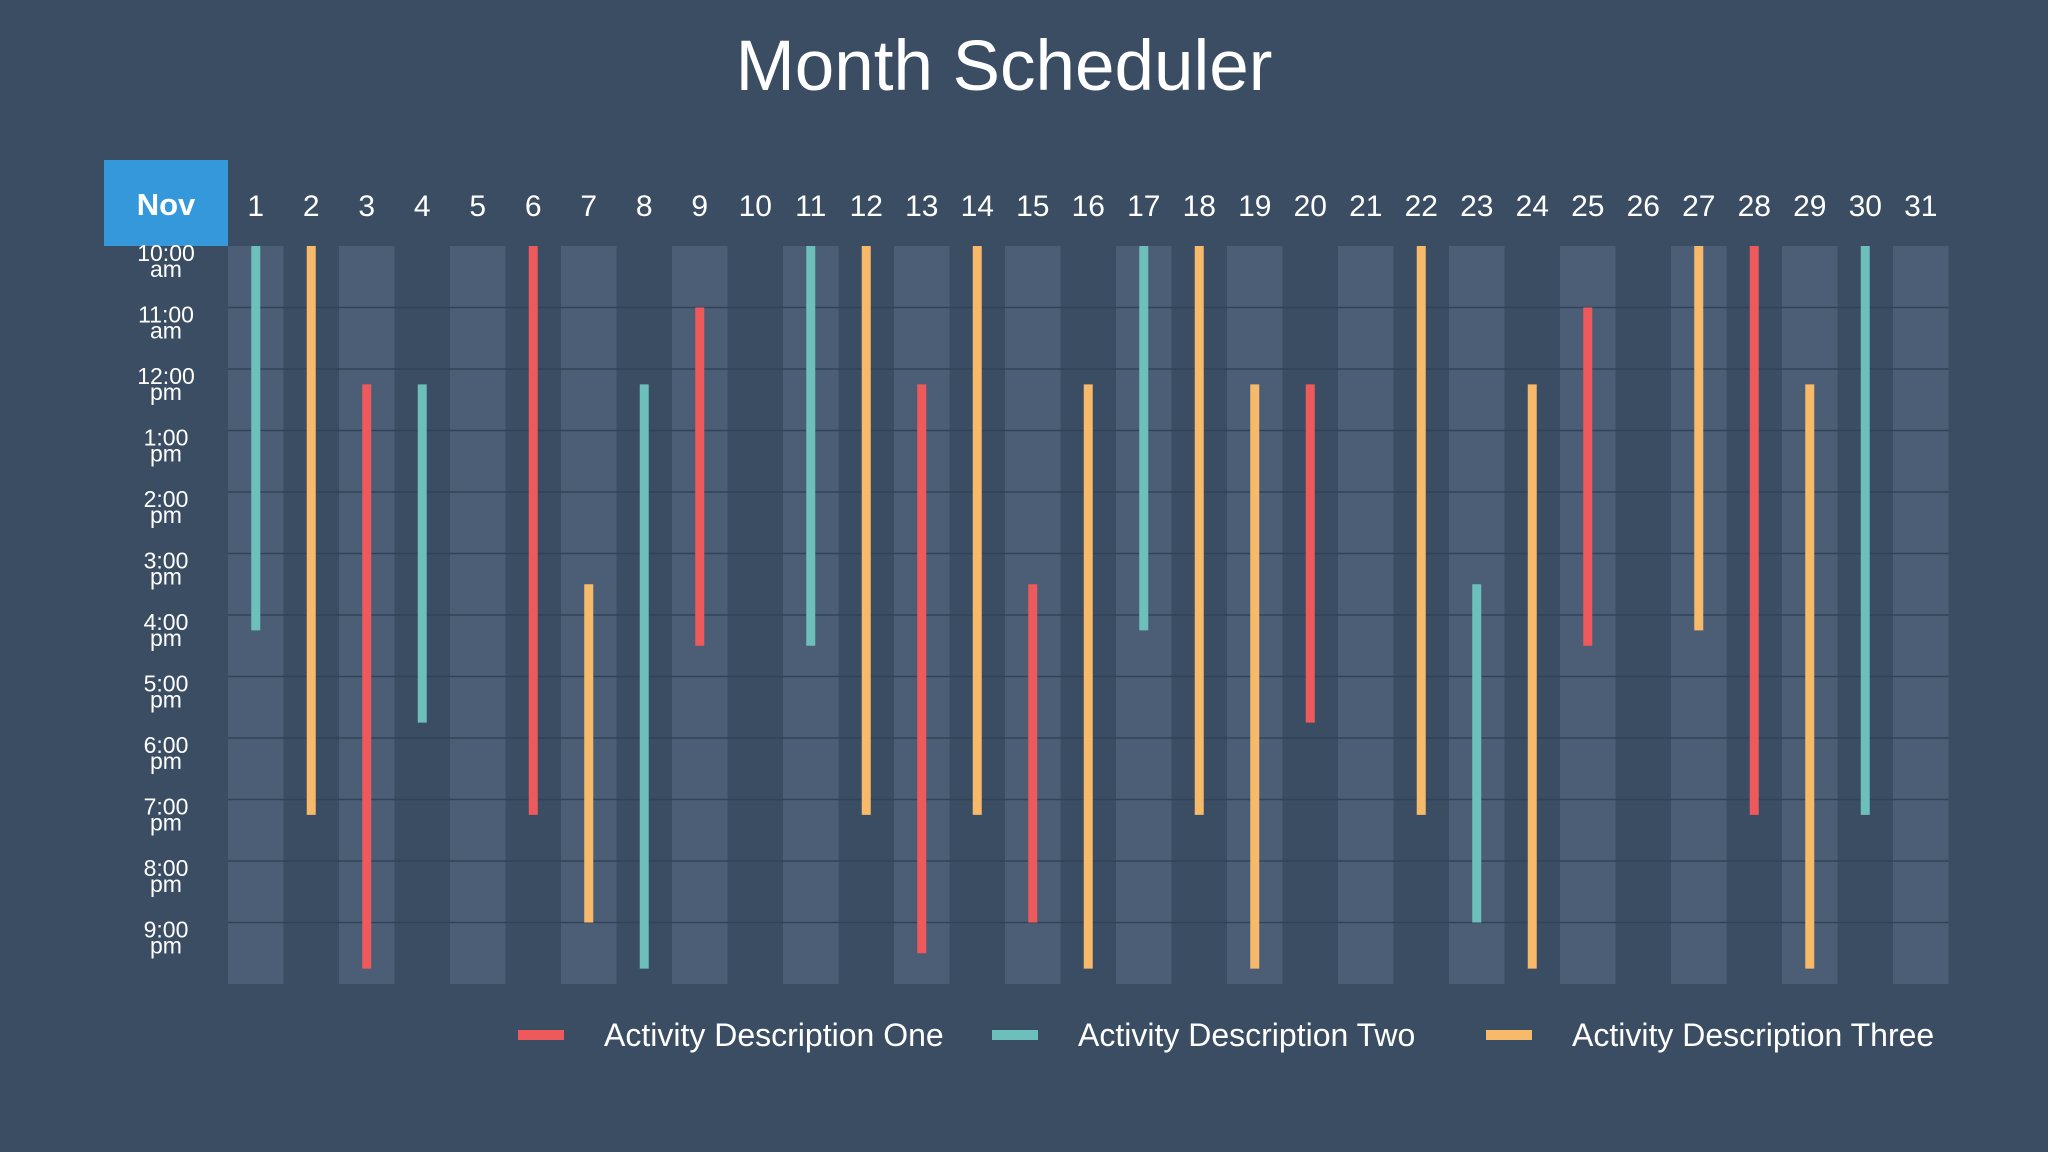 The width and height of the screenshot is (2048, 1152). I want to click on day-label: 8, so click(644, 206).